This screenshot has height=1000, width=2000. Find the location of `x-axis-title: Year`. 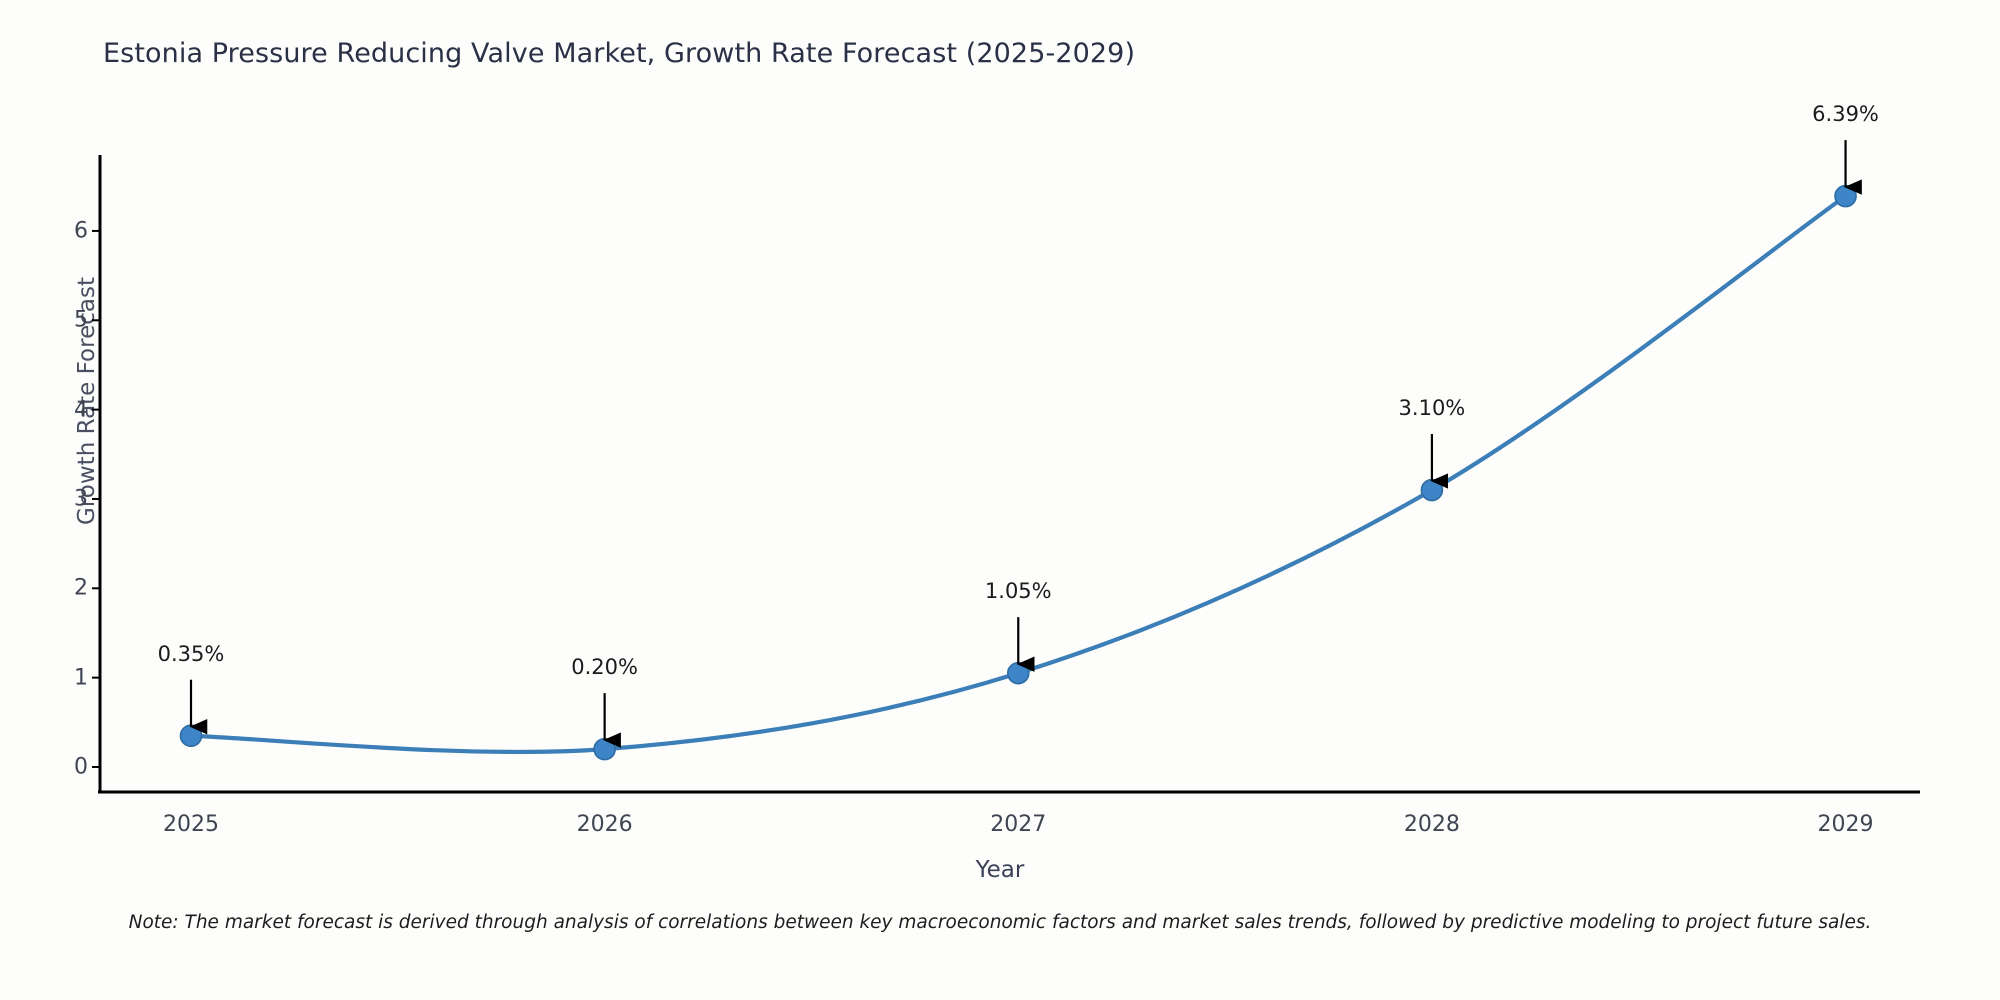

x-axis-title: Year is located at coordinates (1000, 870).